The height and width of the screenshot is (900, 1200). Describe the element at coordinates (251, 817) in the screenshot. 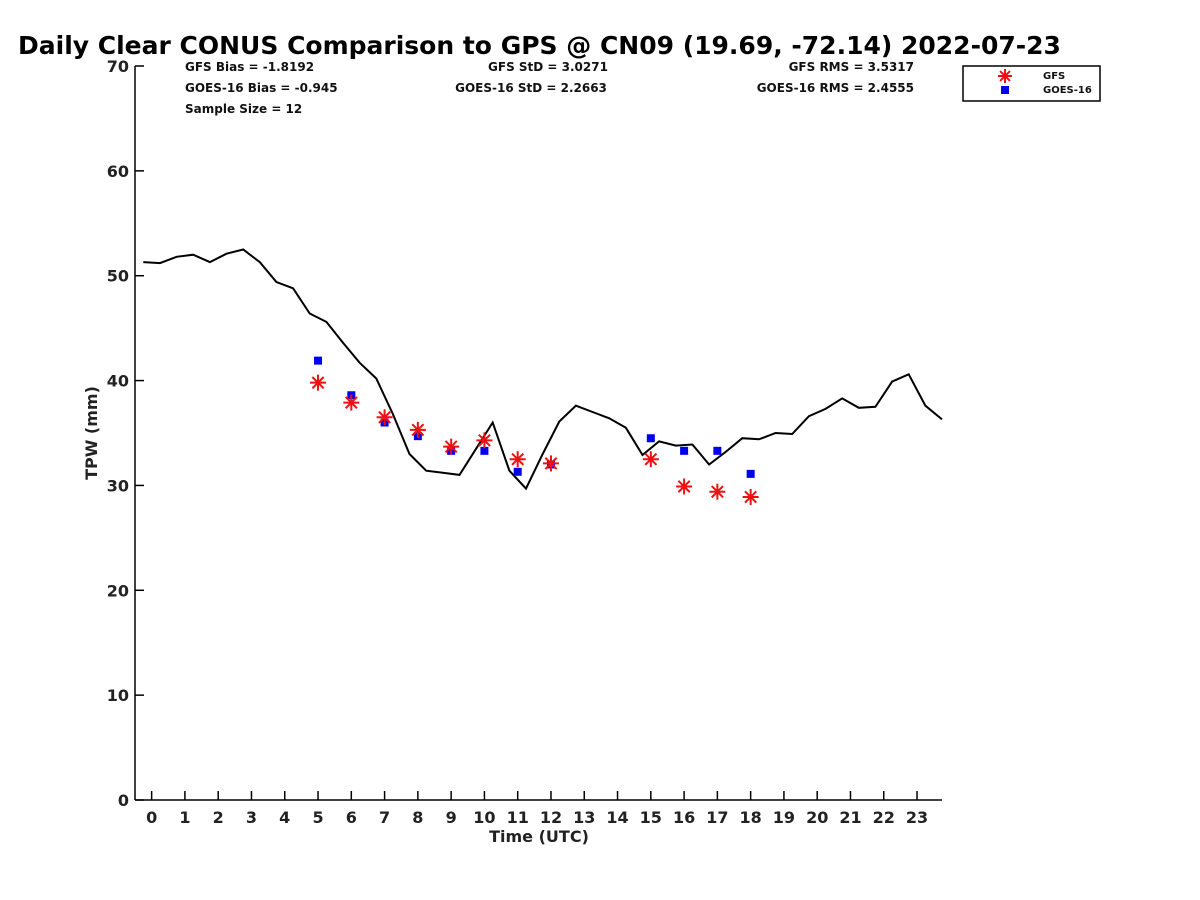

I see `x-tick-label: 3` at that location.